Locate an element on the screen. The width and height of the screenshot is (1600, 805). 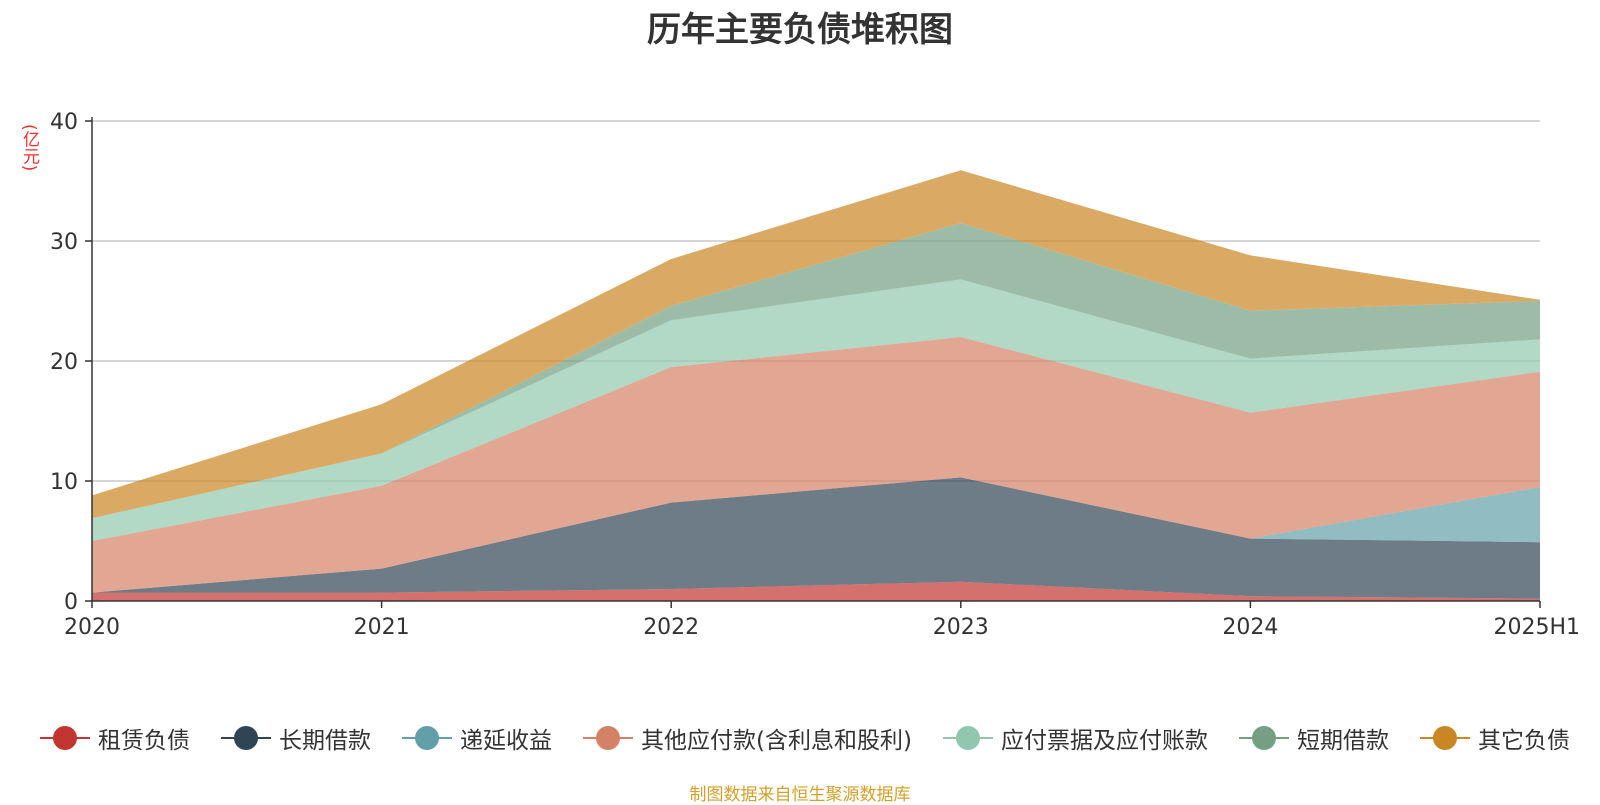
legend-item: 其他应付款(含利息和股利) is located at coordinates (747, 738).